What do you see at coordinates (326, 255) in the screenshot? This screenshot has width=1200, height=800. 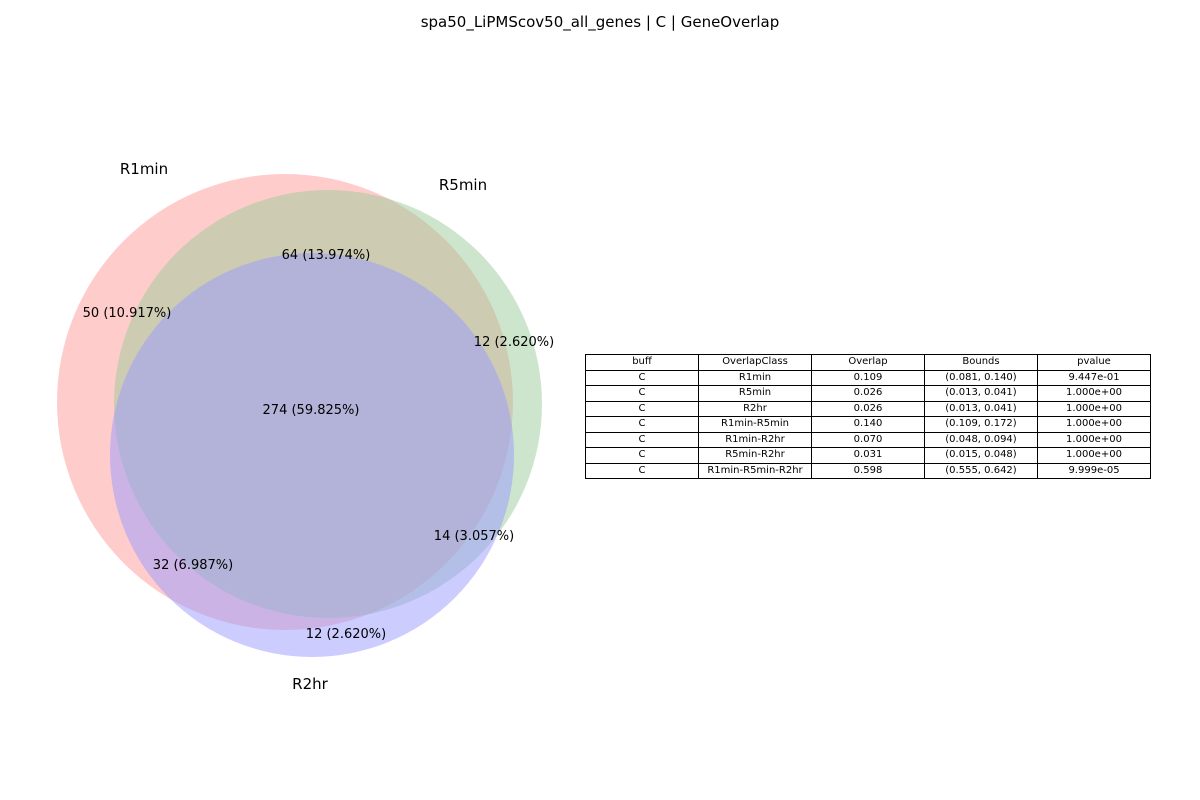 I see `region-r1-r5: 64 (13.974%)` at bounding box center [326, 255].